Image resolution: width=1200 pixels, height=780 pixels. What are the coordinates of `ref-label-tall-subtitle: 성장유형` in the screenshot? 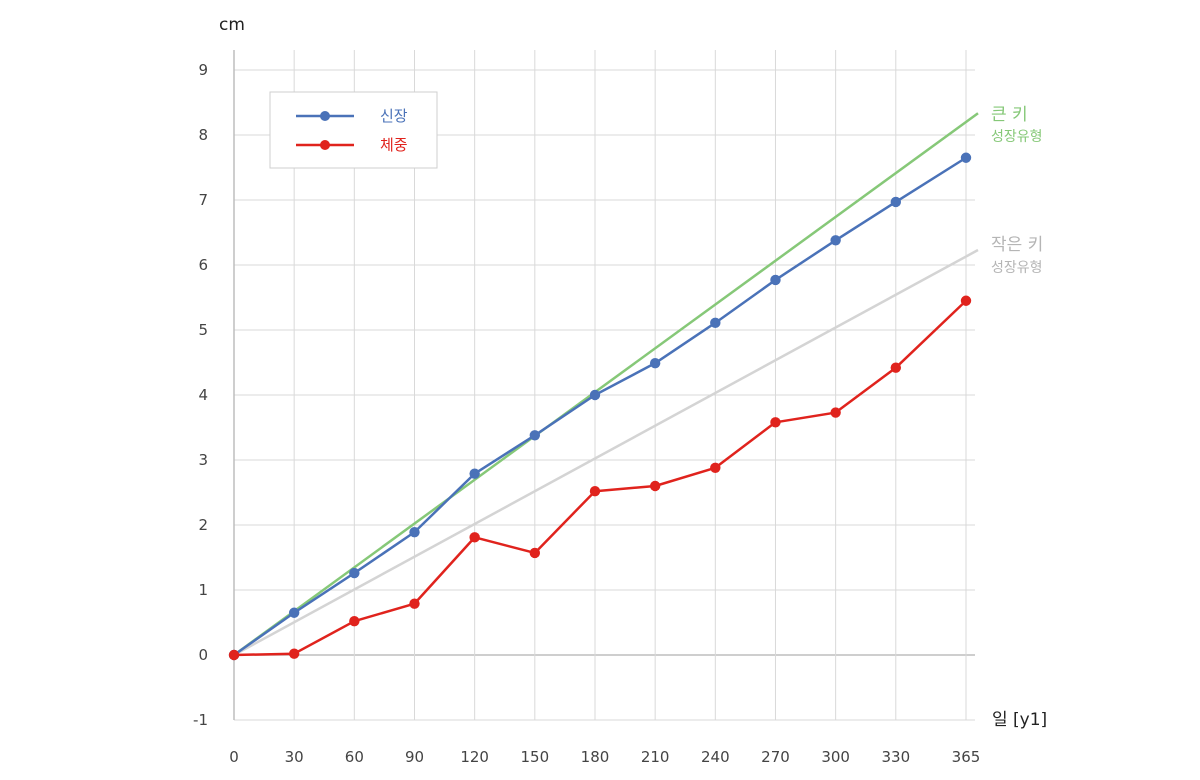 It's located at (1017, 137).